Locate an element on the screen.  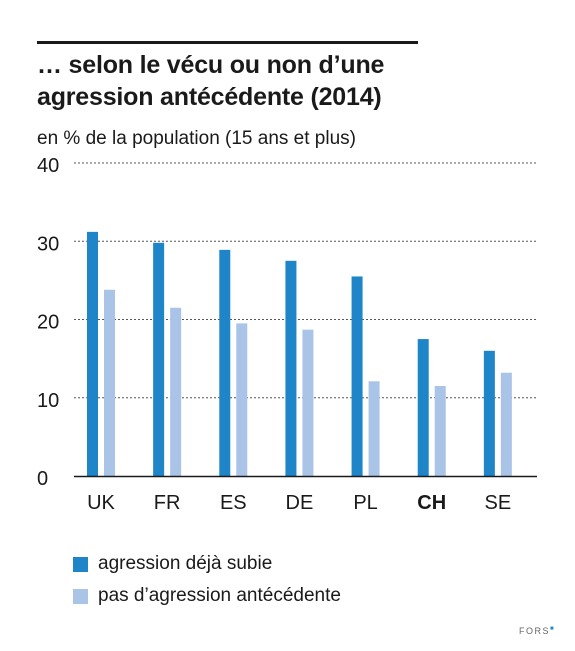
x-tick-label-de: DE is located at coordinates (300, 503).